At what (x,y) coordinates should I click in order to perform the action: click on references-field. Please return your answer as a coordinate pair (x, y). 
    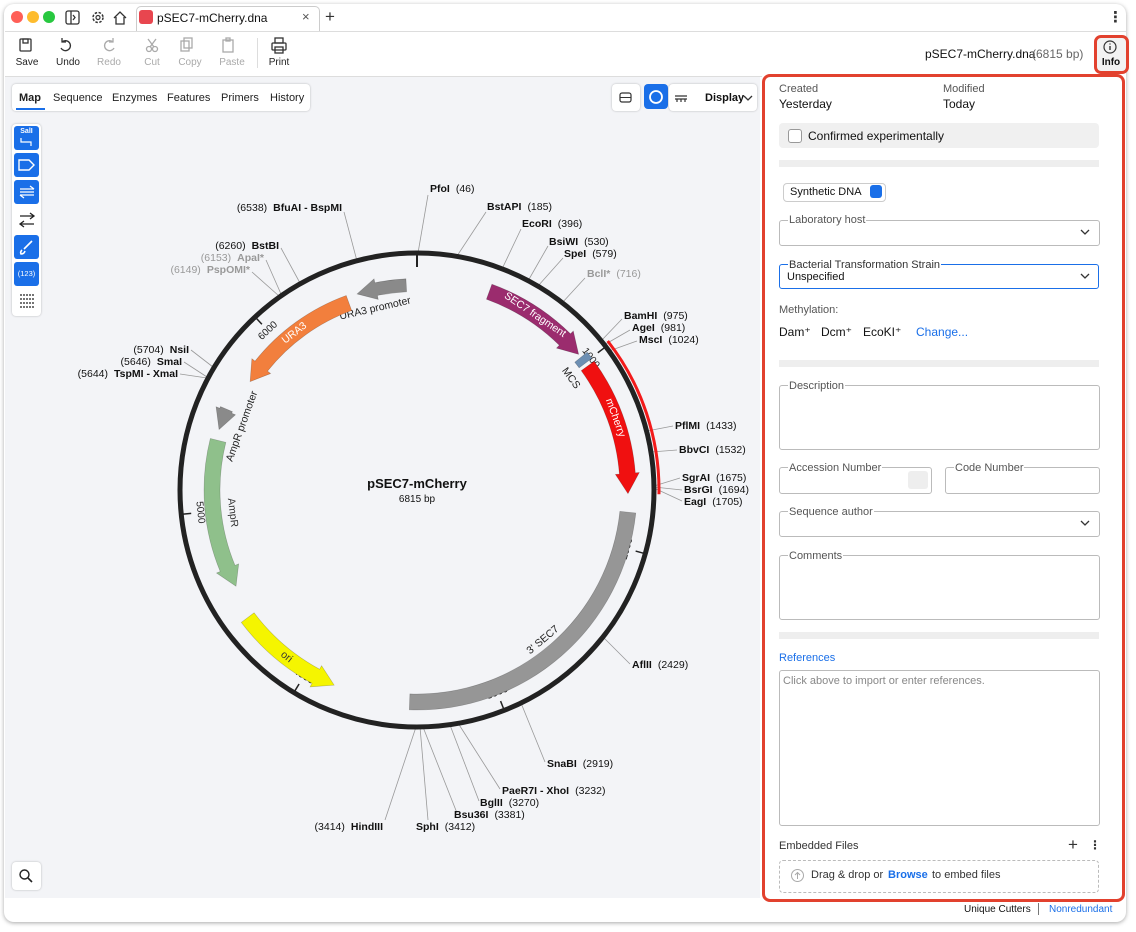
    Looking at the image, I should click on (939, 748).